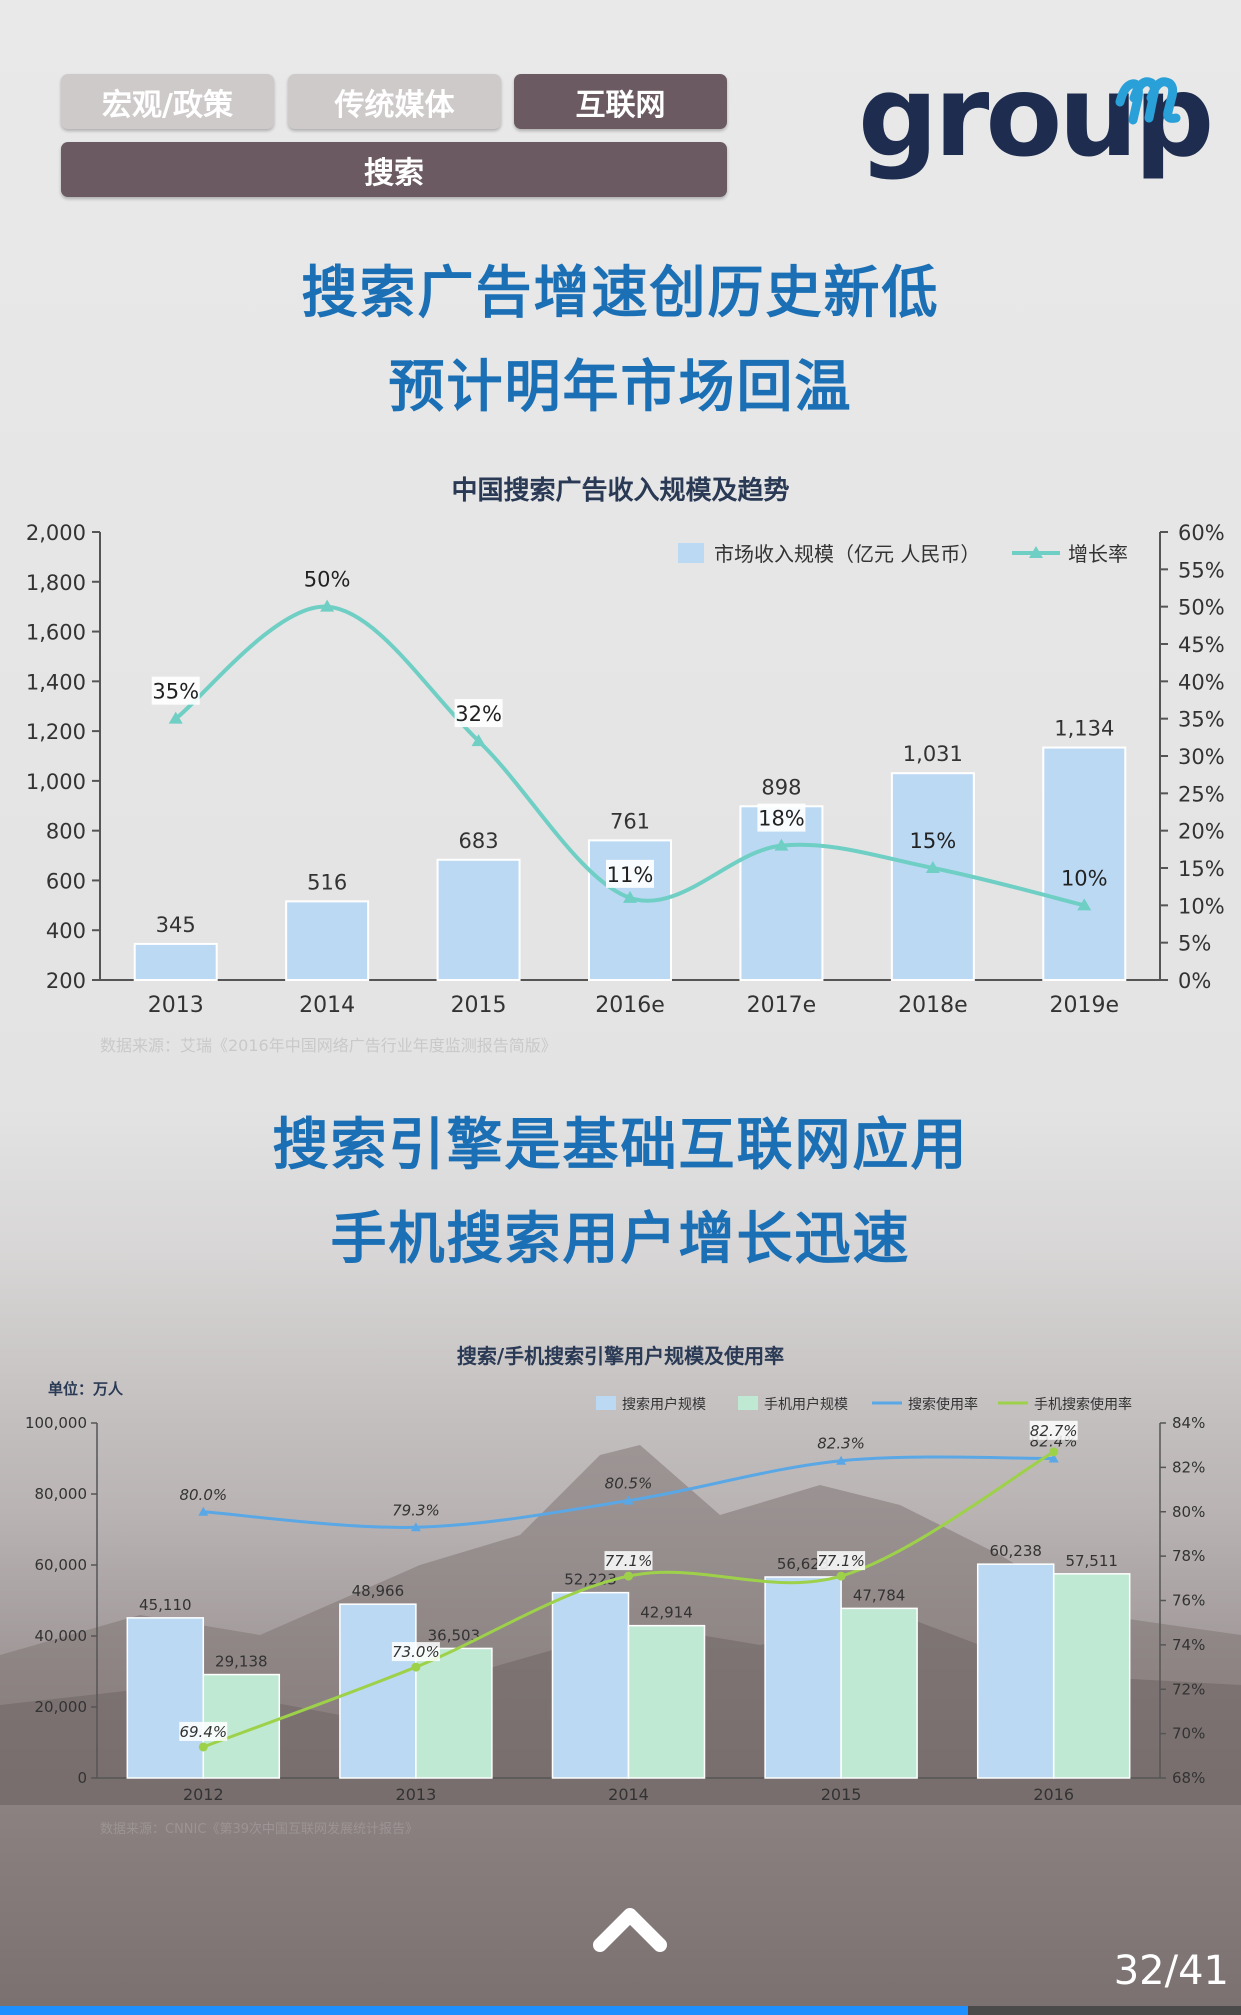 The height and width of the screenshot is (2015, 1241). I want to click on chart2-legend-label-mobile-rate: 手机搜索使用率, so click(1083, 1404).